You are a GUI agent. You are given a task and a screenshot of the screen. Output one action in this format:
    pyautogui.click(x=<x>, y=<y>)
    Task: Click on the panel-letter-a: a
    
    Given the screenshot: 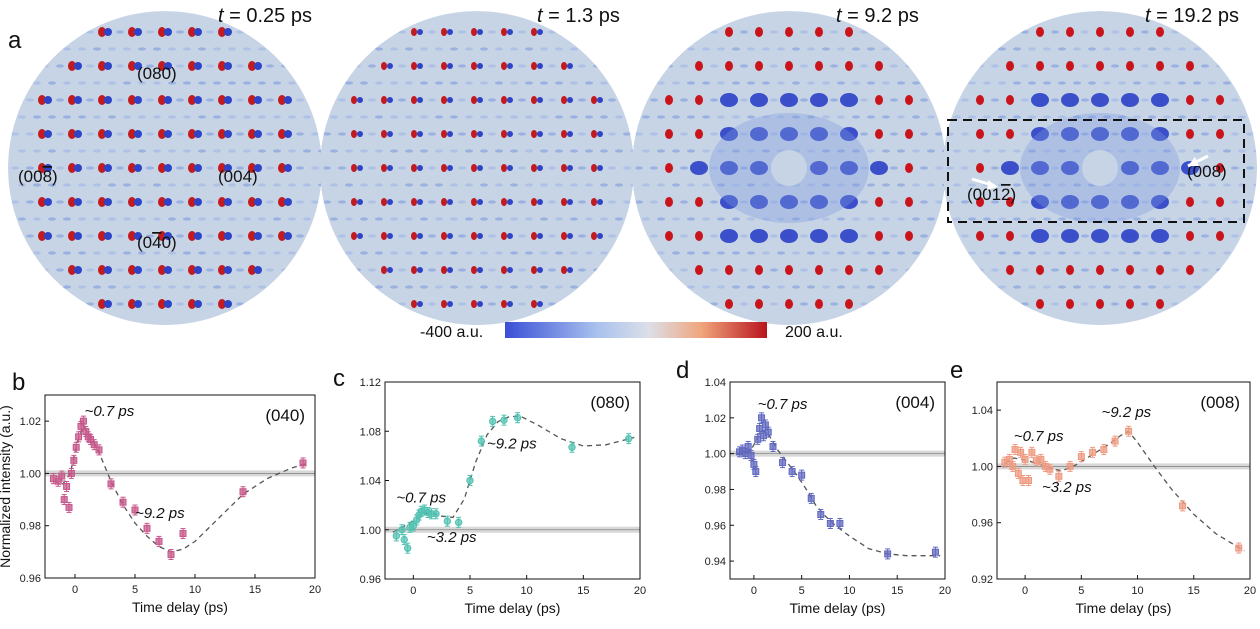 What is the action you would take?
    pyautogui.click(x=15, y=40)
    